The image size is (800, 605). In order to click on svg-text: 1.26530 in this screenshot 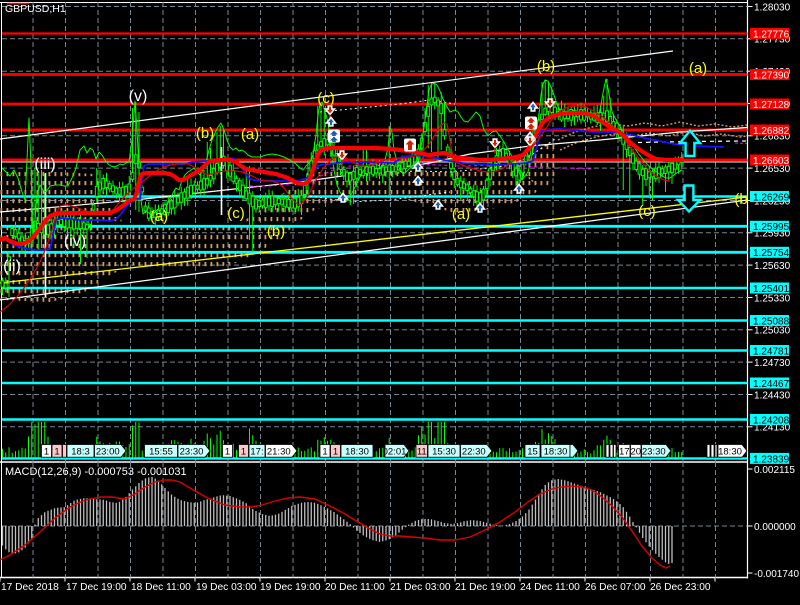, I will do `click(772, 169)`.